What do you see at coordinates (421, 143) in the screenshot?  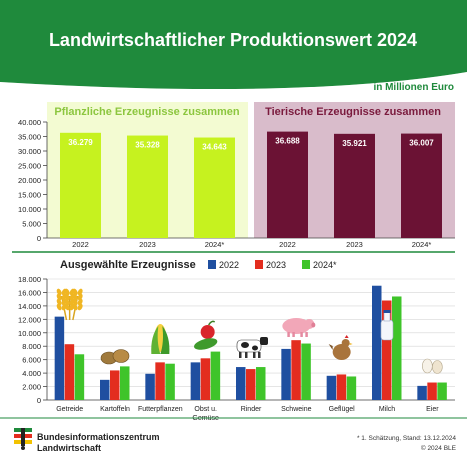 I see `animal-value-label: 36.007` at bounding box center [421, 143].